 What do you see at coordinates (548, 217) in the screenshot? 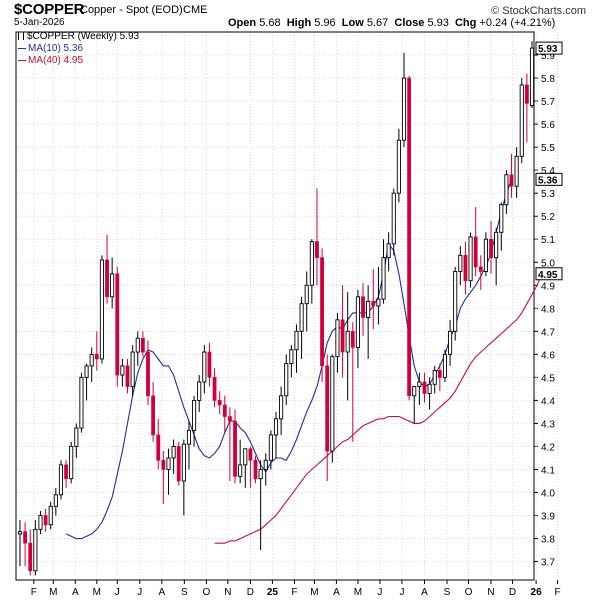
I see `y-tick-label: 5.2` at bounding box center [548, 217].